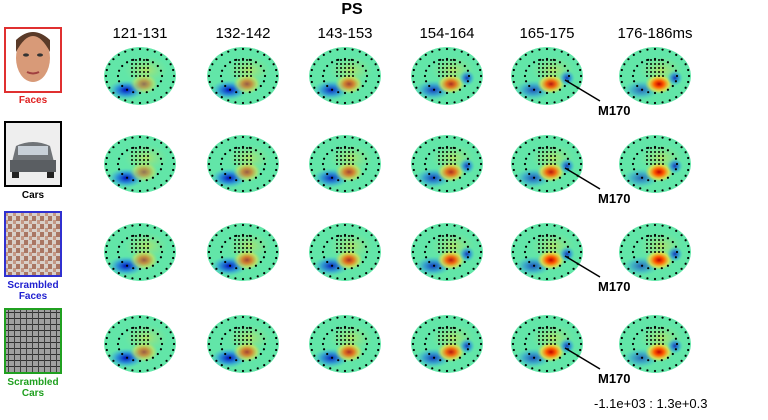  Describe the element at coordinates (140, 164) in the screenshot. I see `topography-map` at that location.